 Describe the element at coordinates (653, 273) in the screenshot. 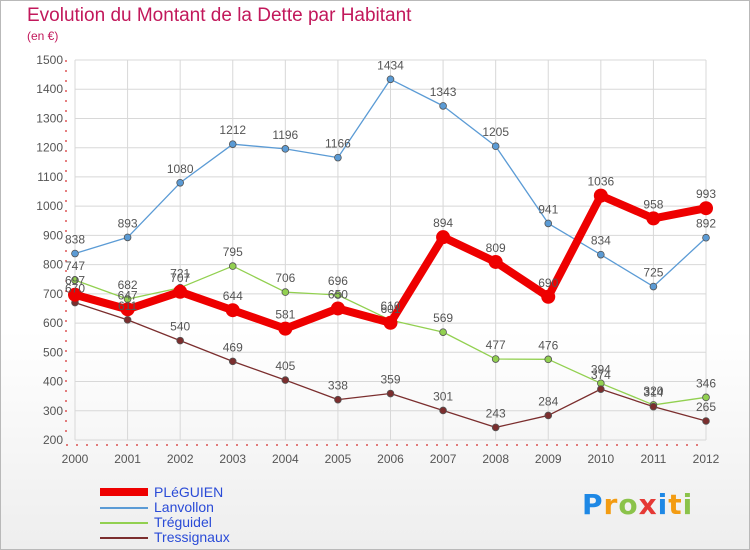

I see `data-label: 725` at that location.